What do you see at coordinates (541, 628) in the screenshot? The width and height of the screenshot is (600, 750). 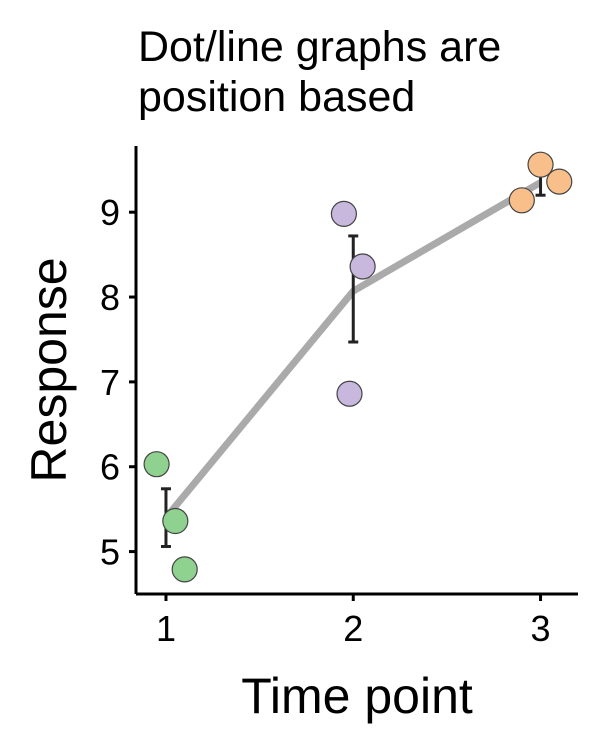 I see `x-tick-label-3: 3` at bounding box center [541, 628].